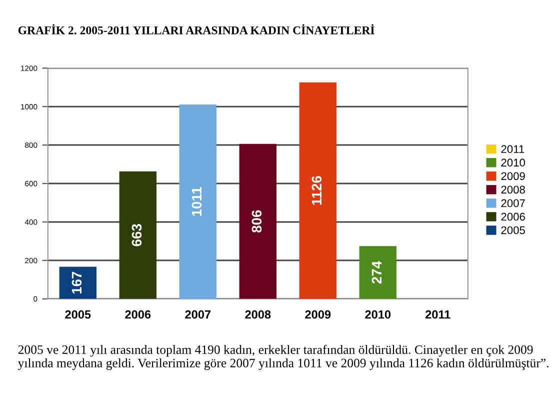 This screenshot has width=557, height=418. What do you see at coordinates (137, 235) in the screenshot?
I see `data-label: 663` at bounding box center [137, 235].